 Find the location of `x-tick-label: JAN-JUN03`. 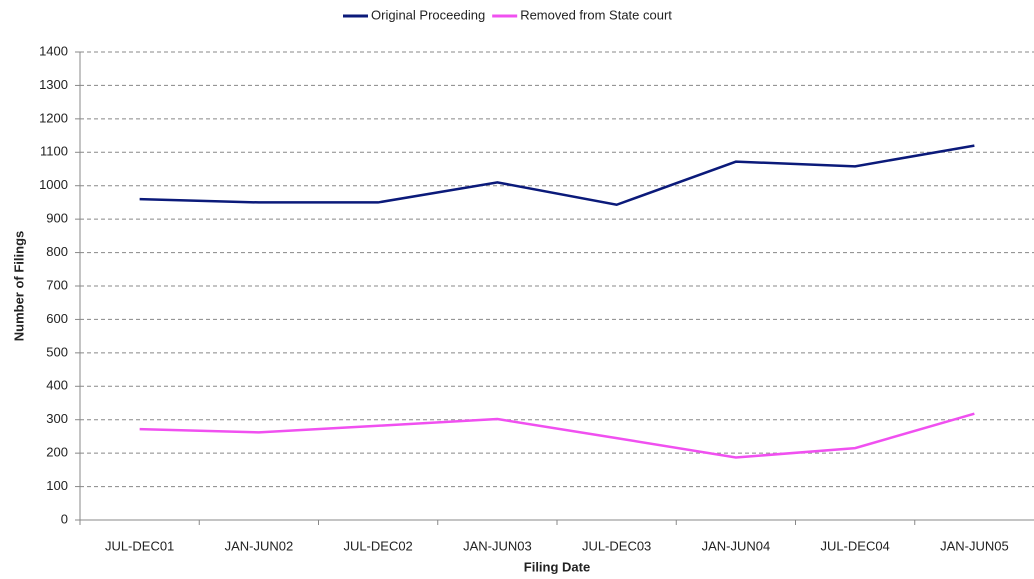

x-tick-label: JAN-JUN03 is located at coordinates (497, 545).